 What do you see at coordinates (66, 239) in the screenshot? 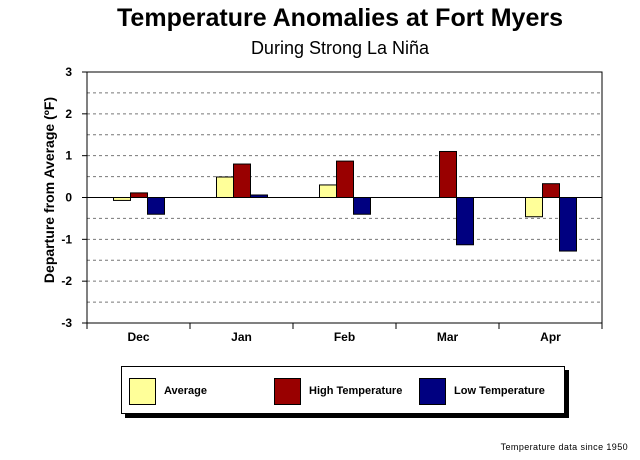
I see `y-tick-label: -1` at bounding box center [66, 239].